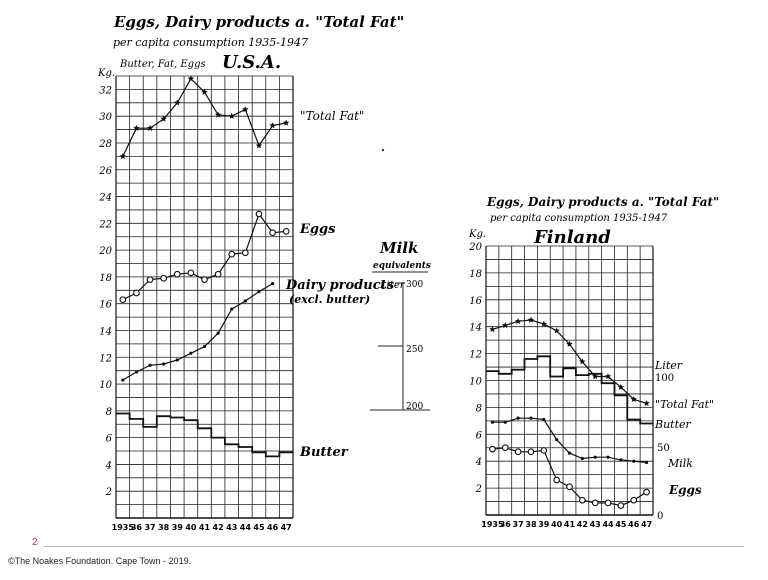 This screenshot has width=768, height=580. Describe the element at coordinates (479, 408) in the screenshot. I see `fin-y-tick-8: 8` at that location.